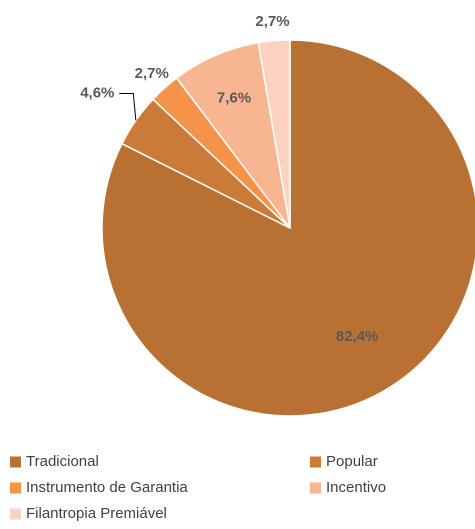 This screenshot has height=529, width=475. What do you see at coordinates (274, 134) in the screenshot?
I see `pie-slice` at bounding box center [274, 134].